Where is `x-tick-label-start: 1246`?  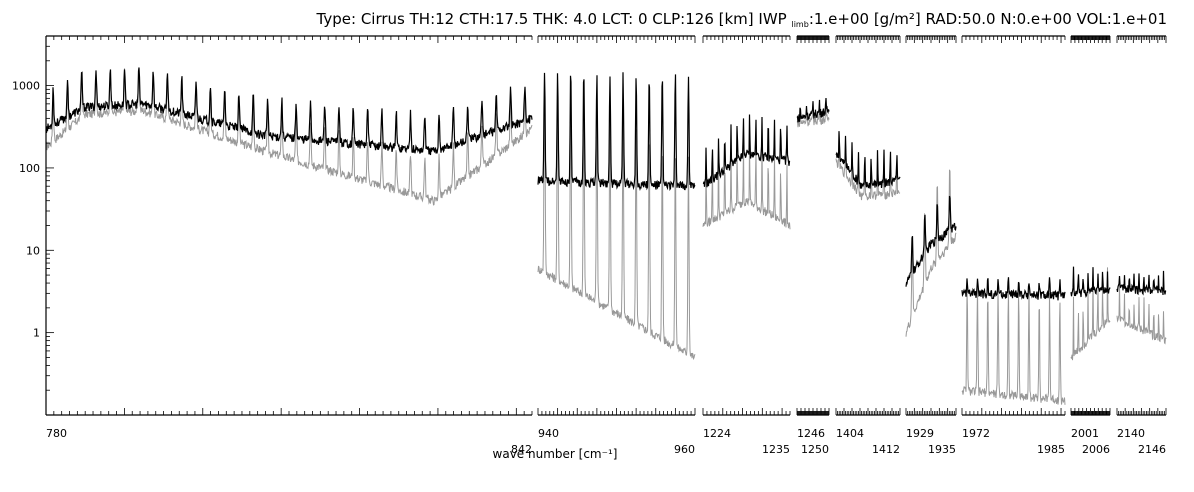
x-tick-label-start: 1246 is located at coordinates (811, 433).